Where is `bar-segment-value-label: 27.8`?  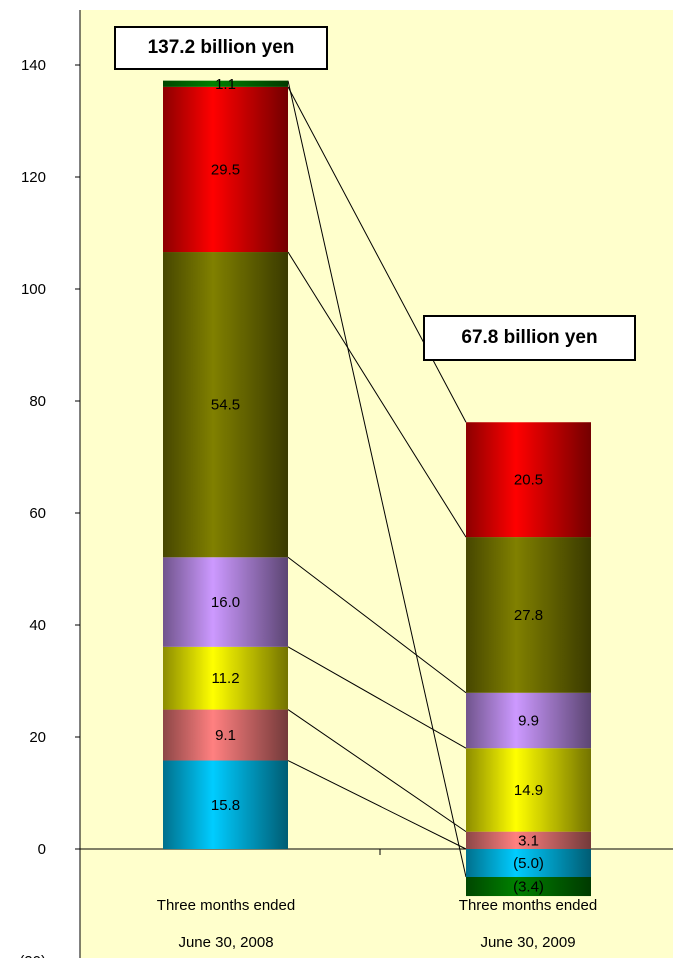 bar-segment-value-label: 27.8 is located at coordinates (528, 615).